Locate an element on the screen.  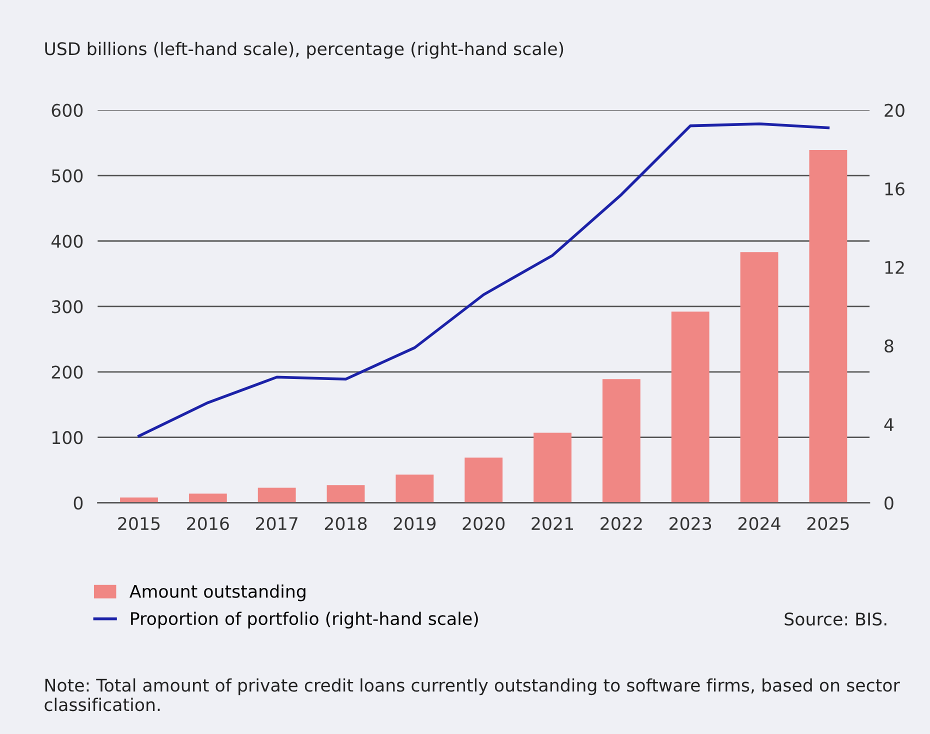
y2-tick-label: 20 is located at coordinates (894, 110).